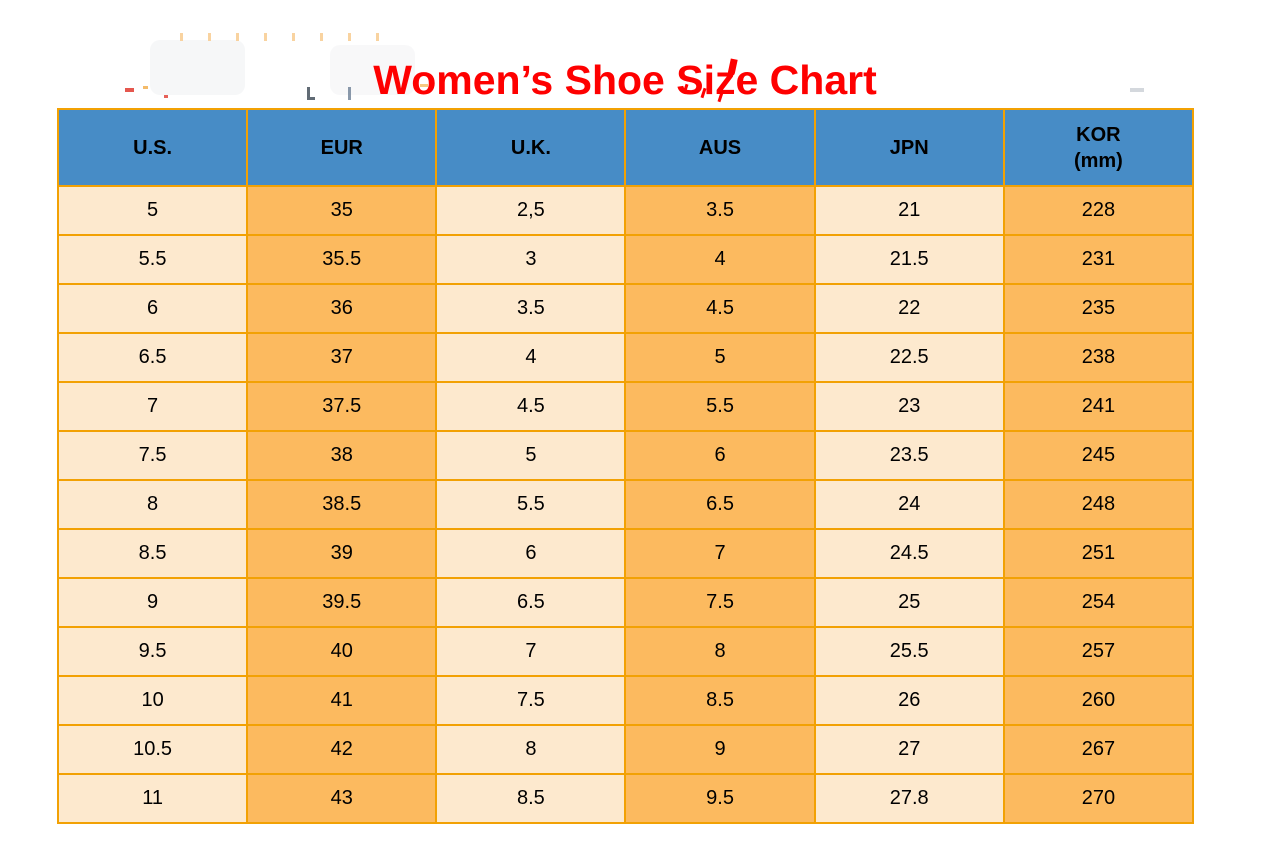 This screenshot has width=1266, height=841. I want to click on cell-kormm-row8: 251, so click(1098, 553).